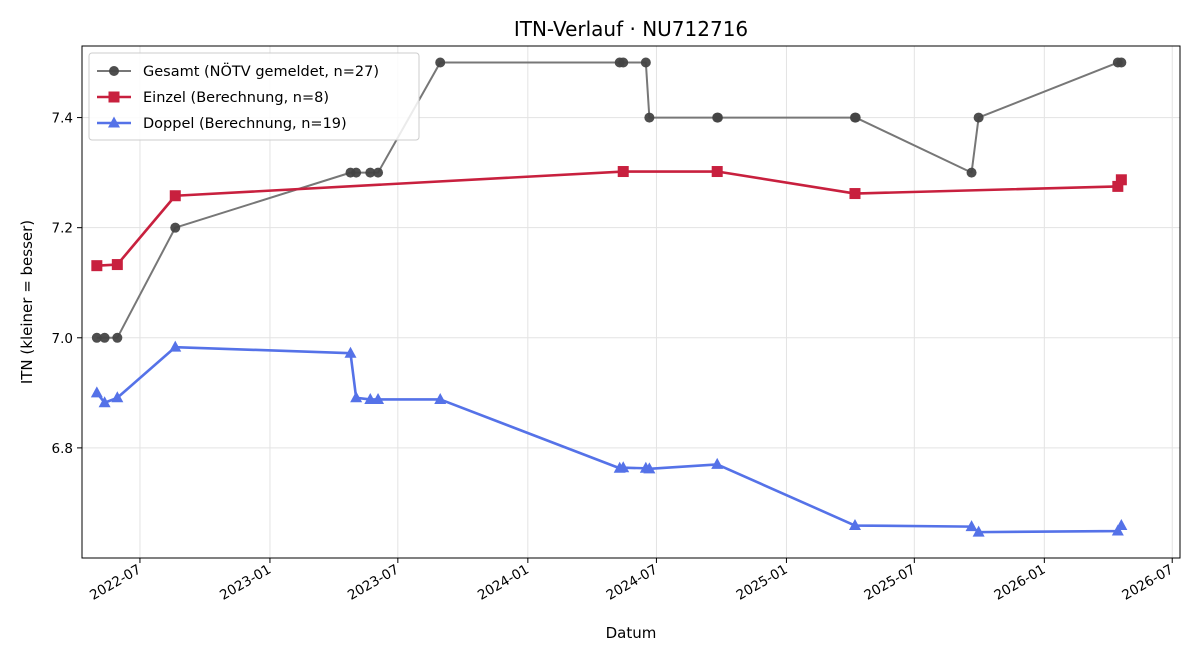  What do you see at coordinates (62, 229) in the screenshot?
I see `y-tick-label: 7.2` at bounding box center [62, 229].